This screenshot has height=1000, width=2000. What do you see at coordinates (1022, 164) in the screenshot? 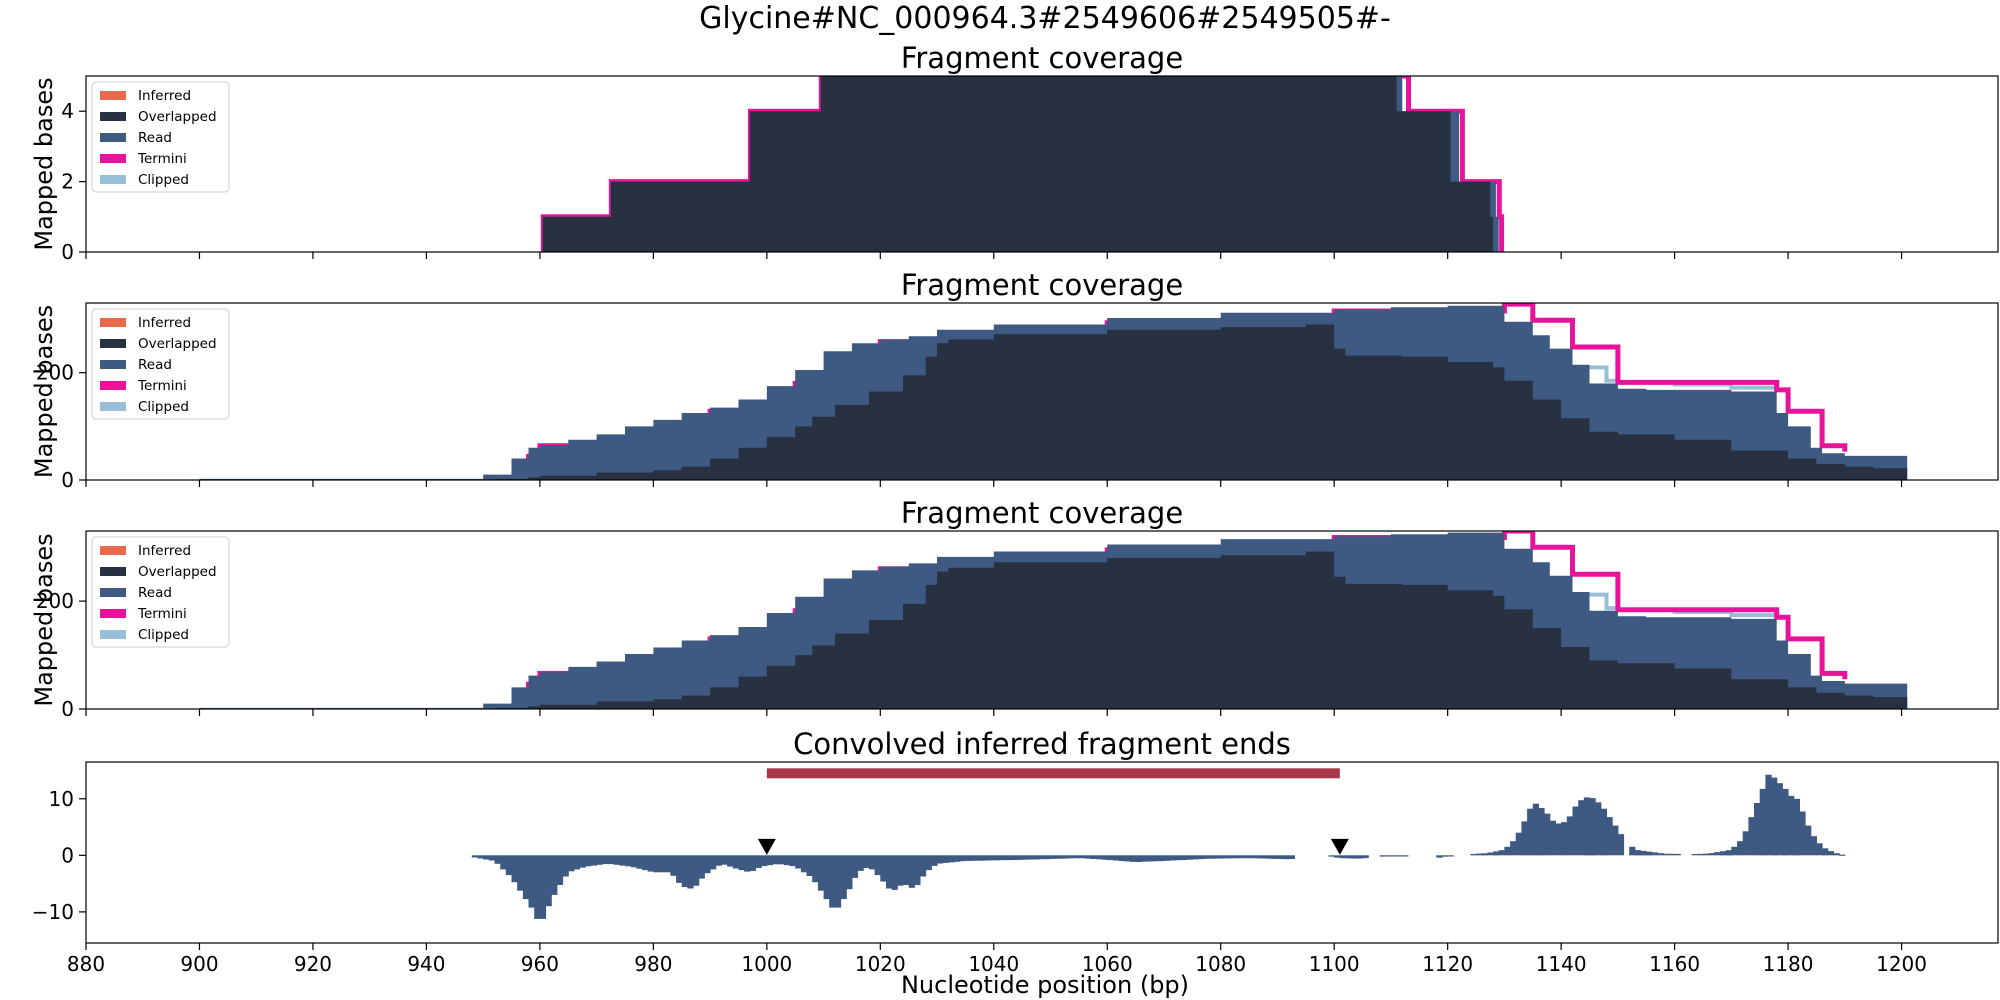
I see `plot-area` at bounding box center [1022, 164].